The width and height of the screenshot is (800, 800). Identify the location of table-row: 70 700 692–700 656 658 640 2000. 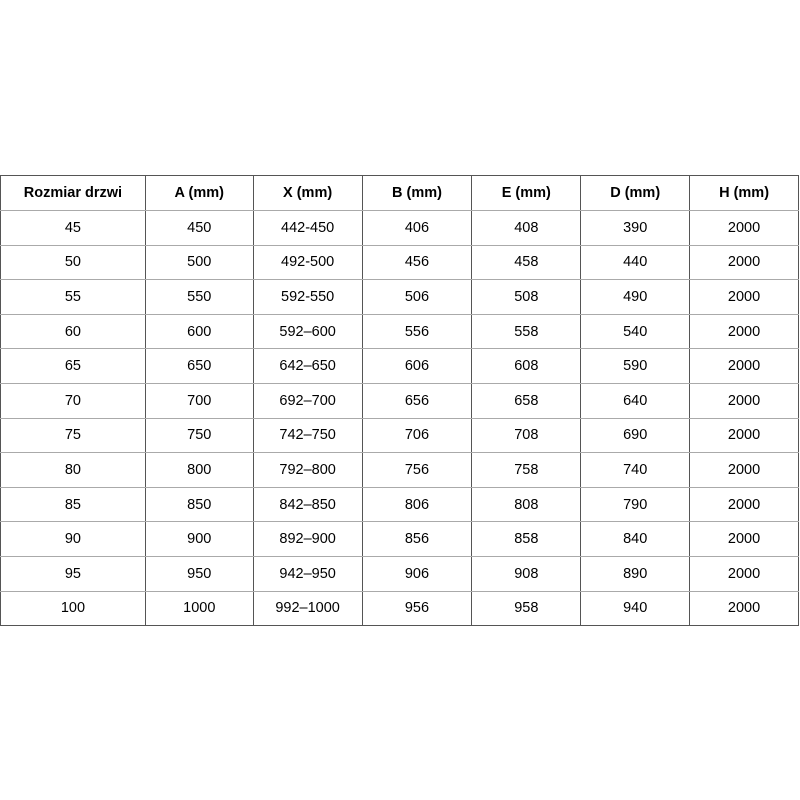
(399, 400).